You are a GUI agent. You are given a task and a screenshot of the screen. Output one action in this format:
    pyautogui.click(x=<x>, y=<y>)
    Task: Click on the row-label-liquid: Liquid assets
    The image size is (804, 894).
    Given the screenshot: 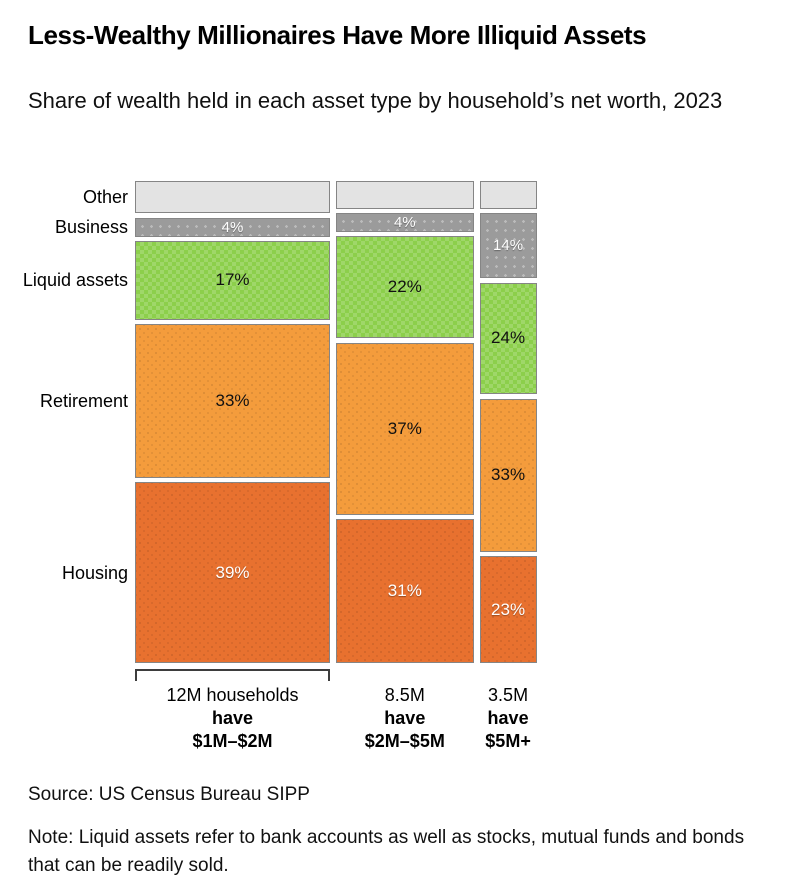 What is the action you would take?
    pyautogui.click(x=75, y=280)
    